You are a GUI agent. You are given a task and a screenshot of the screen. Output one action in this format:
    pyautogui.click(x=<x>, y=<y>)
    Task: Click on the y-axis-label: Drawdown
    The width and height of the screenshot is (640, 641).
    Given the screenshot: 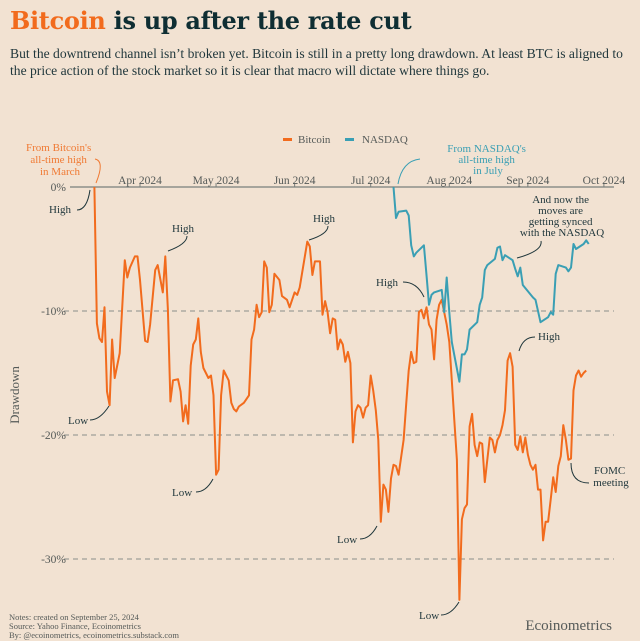 What is the action you would take?
    pyautogui.click(x=14, y=395)
    